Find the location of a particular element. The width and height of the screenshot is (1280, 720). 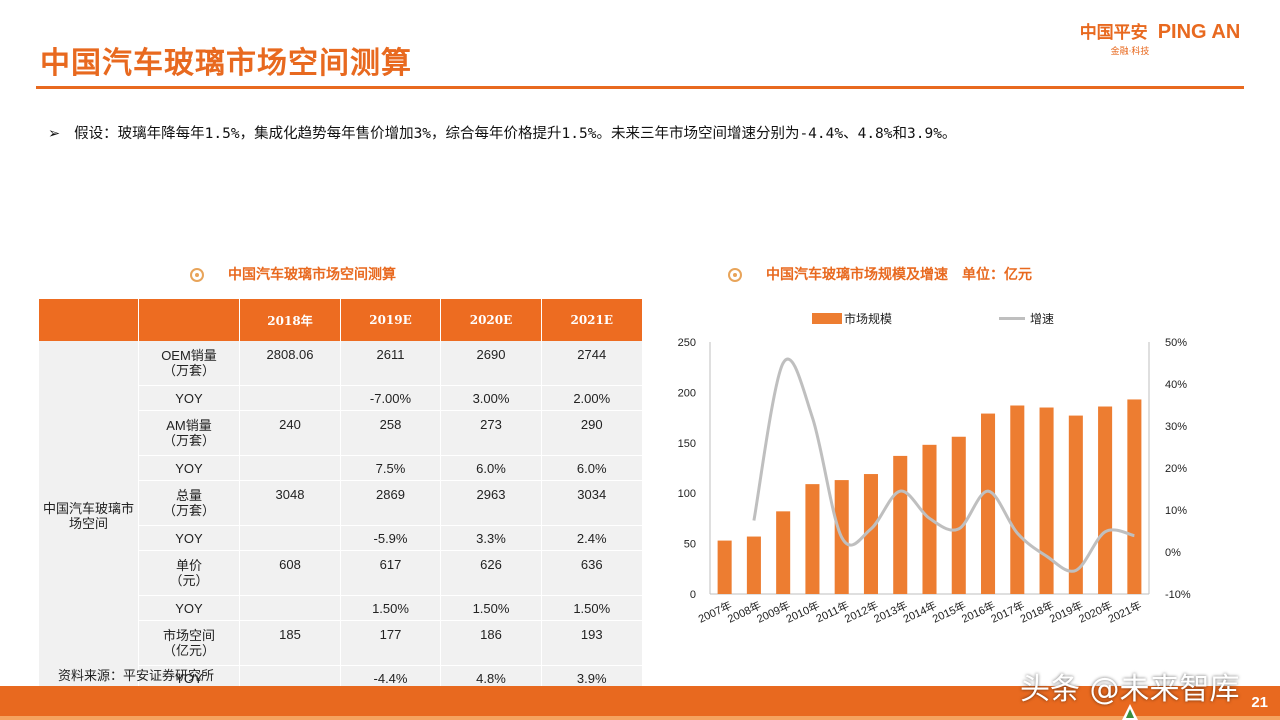

table-row: 单价 （元） 608 617 626 636 is located at coordinates (340, 573).